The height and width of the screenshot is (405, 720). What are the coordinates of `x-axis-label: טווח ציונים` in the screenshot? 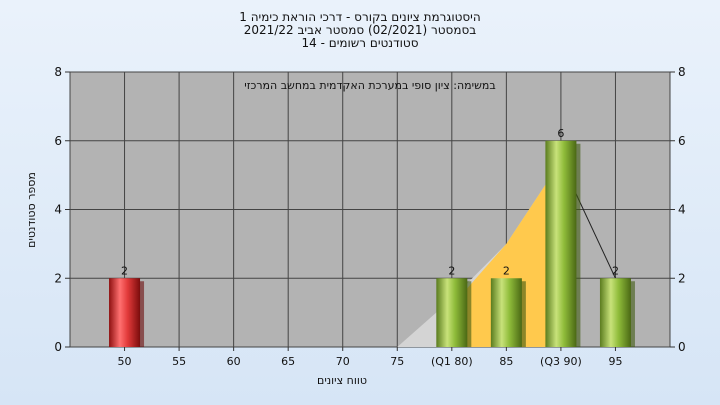 It's located at (342, 380).